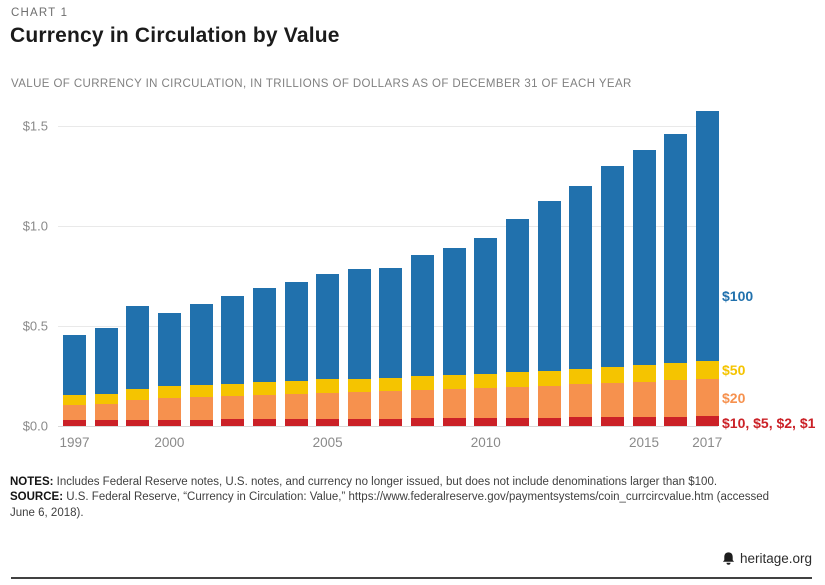  What do you see at coordinates (486, 381) in the screenshot?
I see `bar-segment-2010-$50` at bounding box center [486, 381].